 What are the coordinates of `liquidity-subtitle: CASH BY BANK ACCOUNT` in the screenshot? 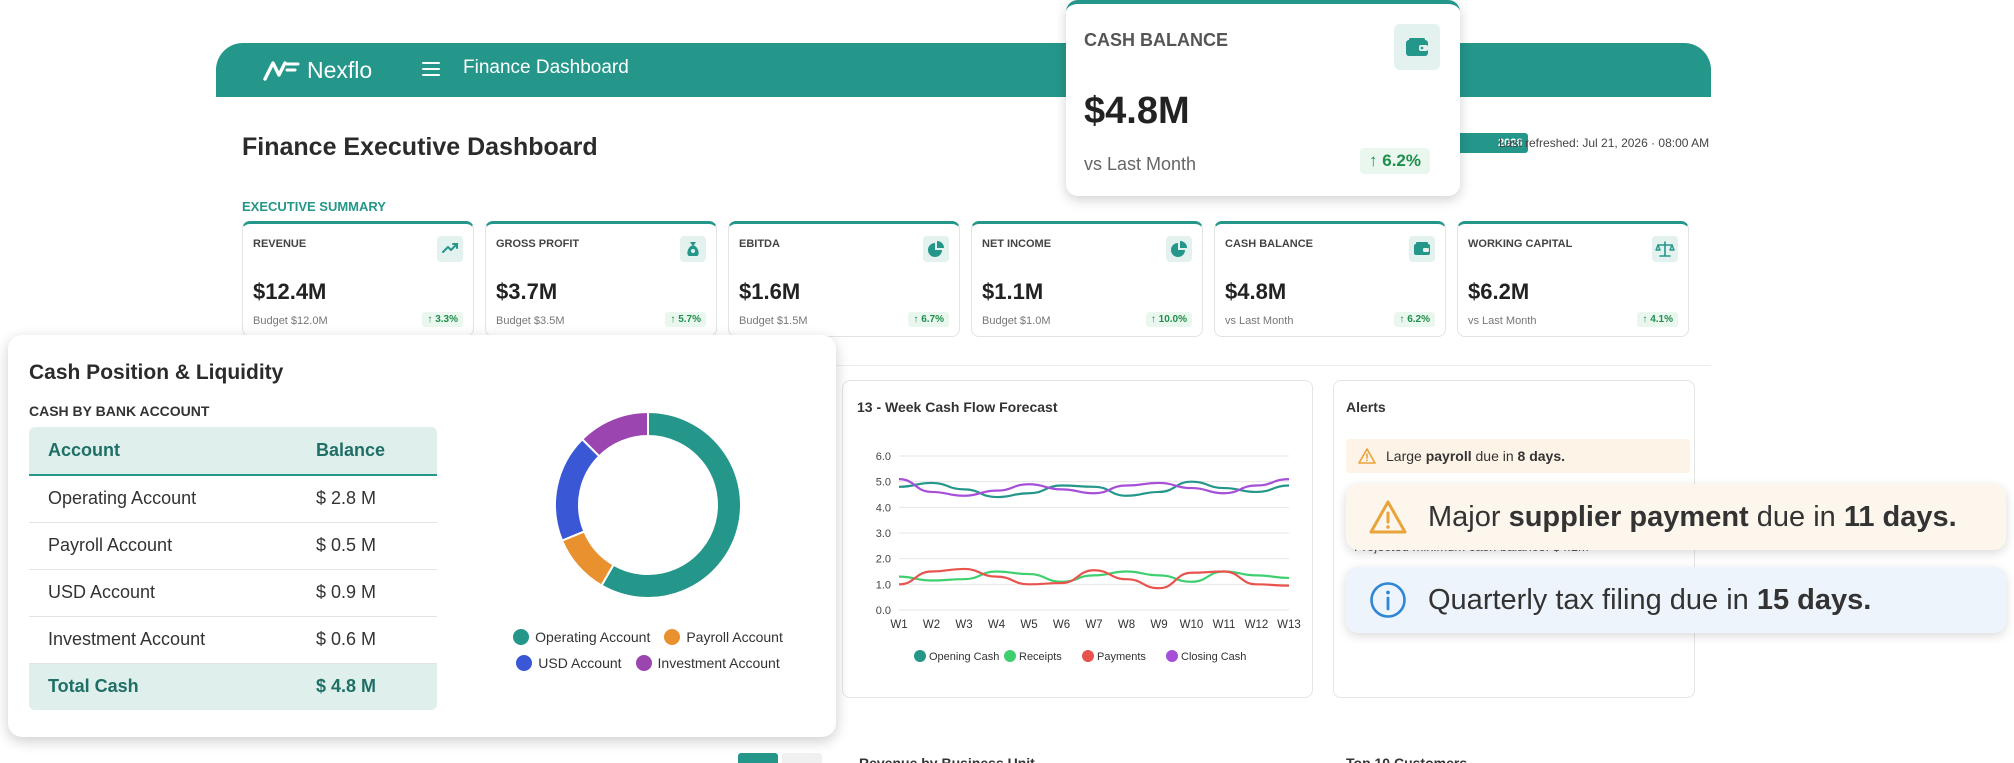 It's located at (119, 411).